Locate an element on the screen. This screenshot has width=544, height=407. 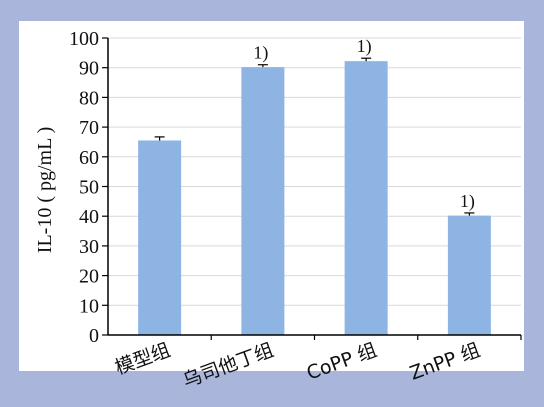
x-category-label: 模型组 is located at coordinates (142, 359).